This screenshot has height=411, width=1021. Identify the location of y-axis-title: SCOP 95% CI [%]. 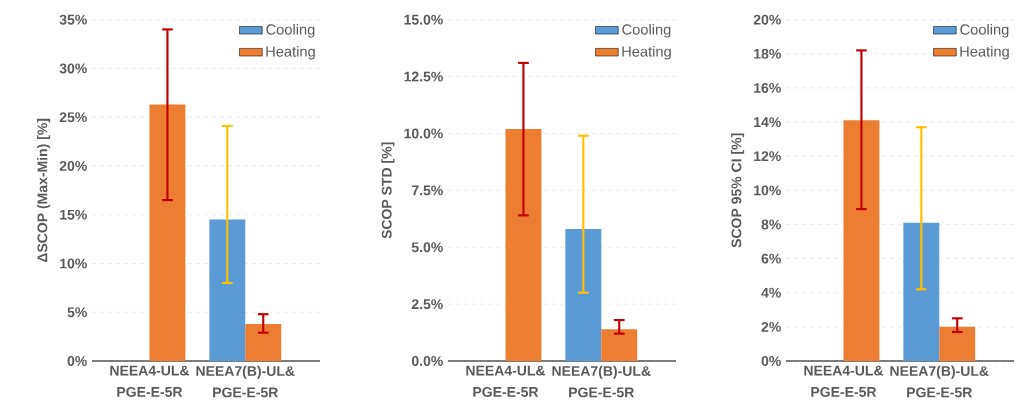
(738, 190).